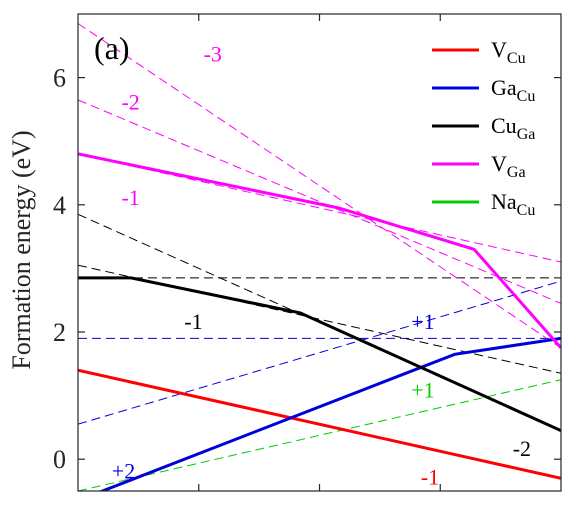 Image resolution: width=581 pixels, height=515 pixels. I want to click on y-axis-label: Formation energy (eV), so click(21, 249).